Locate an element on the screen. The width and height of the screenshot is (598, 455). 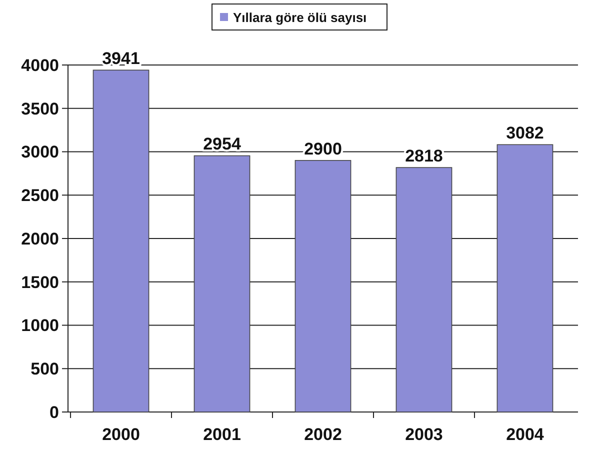
legend-label: Yıllara göre ölü sayısı is located at coordinates (300, 17).